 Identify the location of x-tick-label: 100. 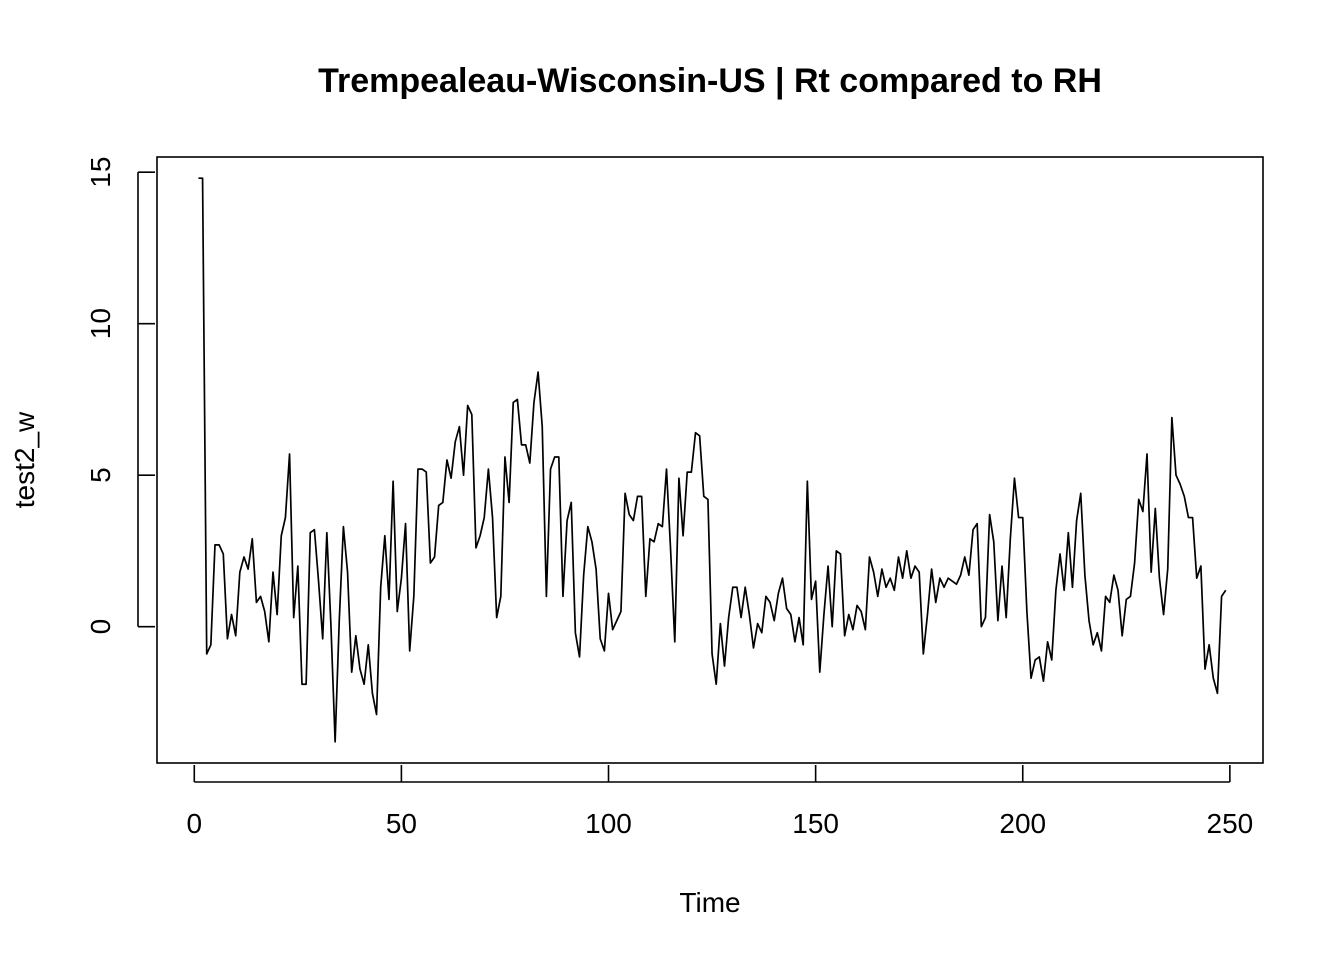
(608, 823).